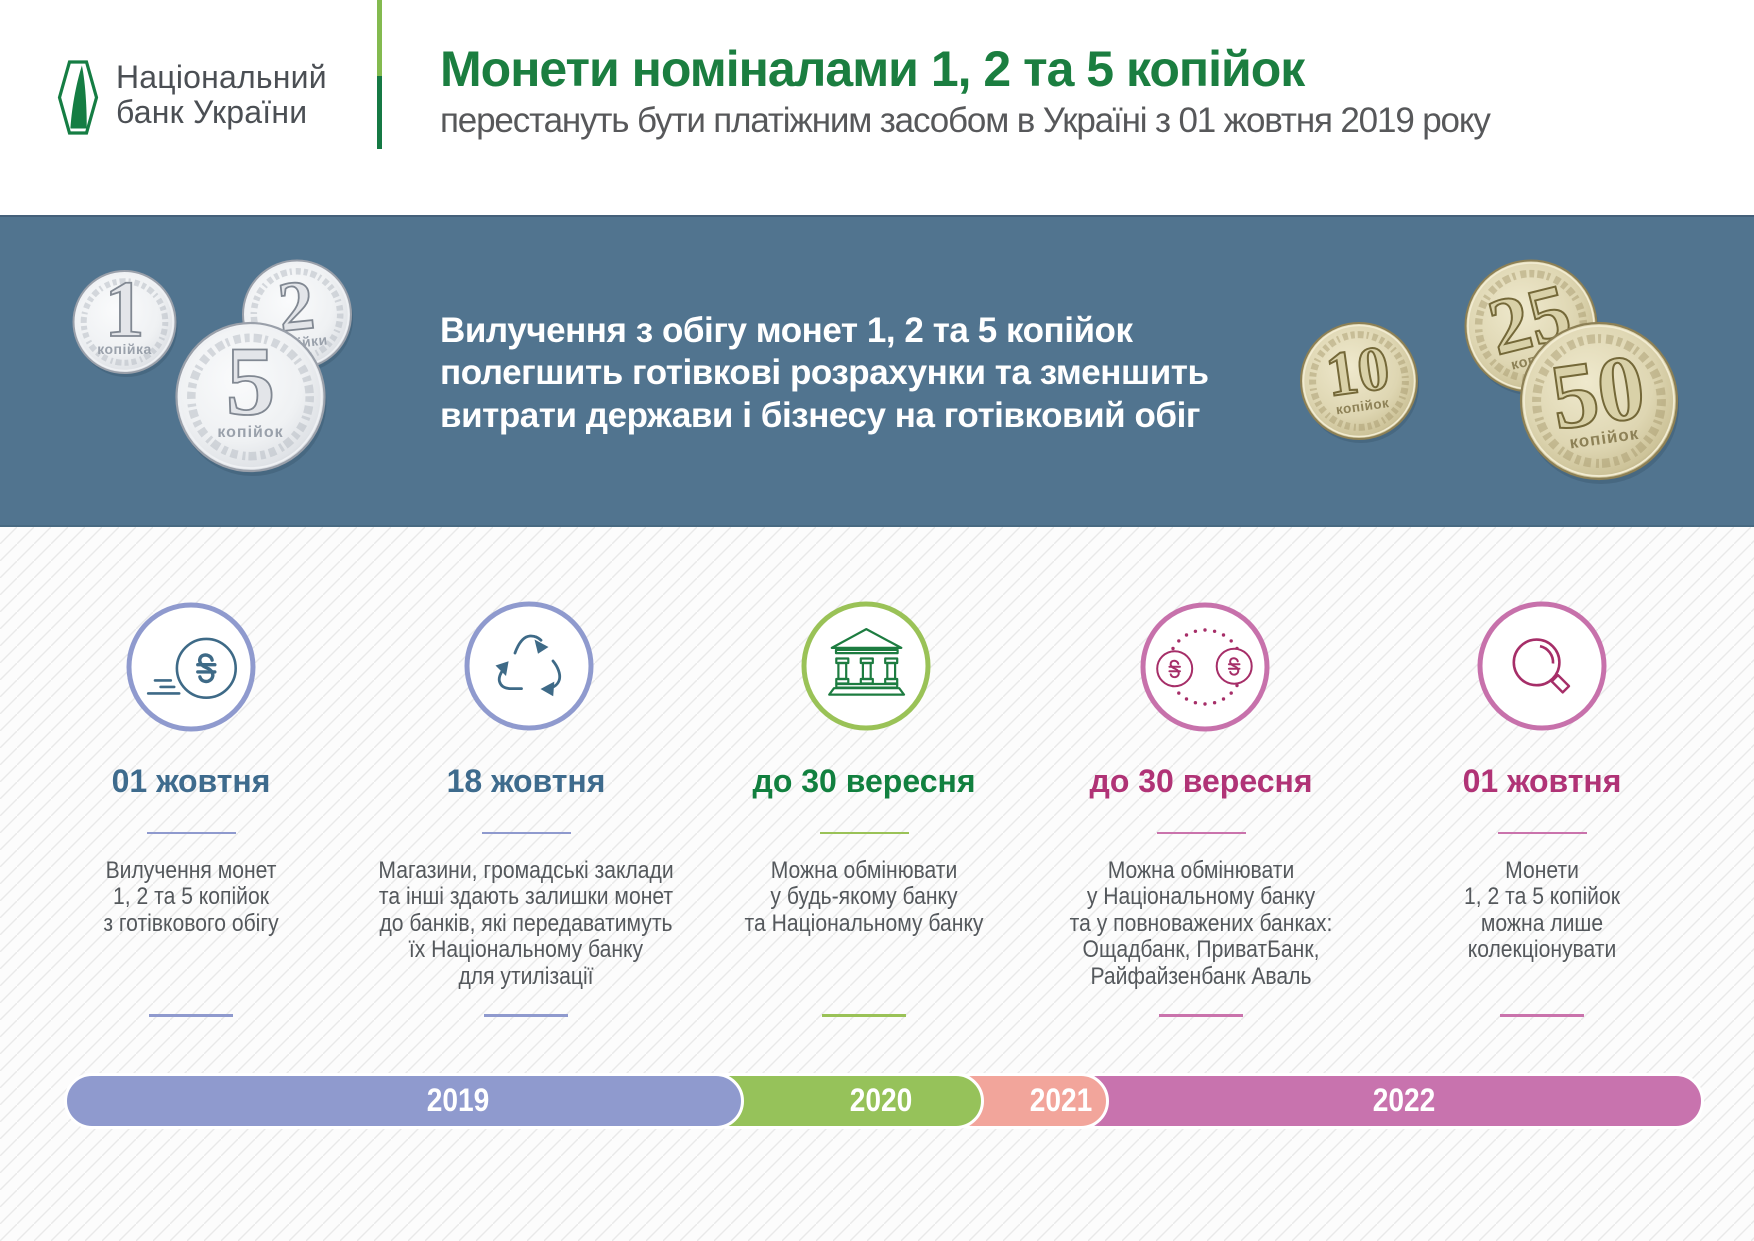 The width and height of the screenshot is (1754, 1241). What do you see at coordinates (124, 349) in the screenshot?
I see `svg-text: копійка` at bounding box center [124, 349].